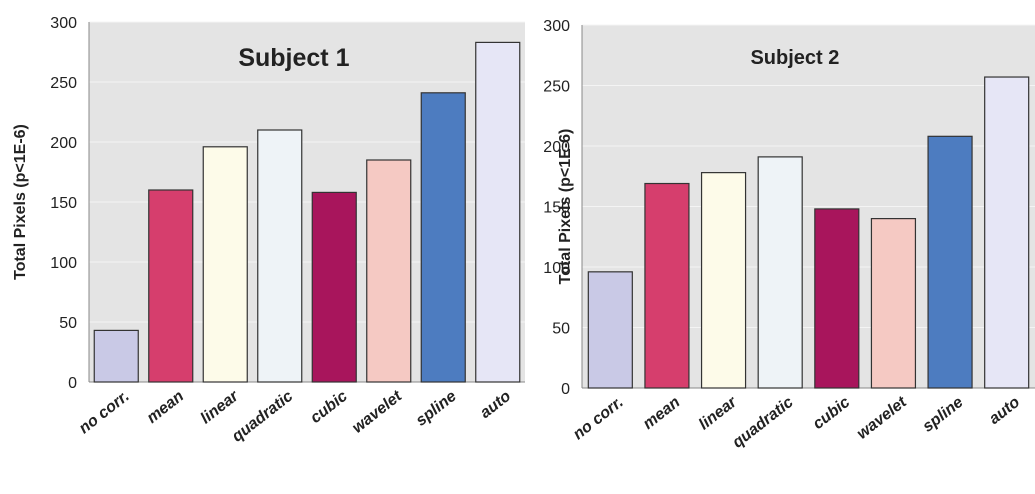  What do you see at coordinates (794, 58) in the screenshot?
I see `chart-title: Subject 2` at bounding box center [794, 58].